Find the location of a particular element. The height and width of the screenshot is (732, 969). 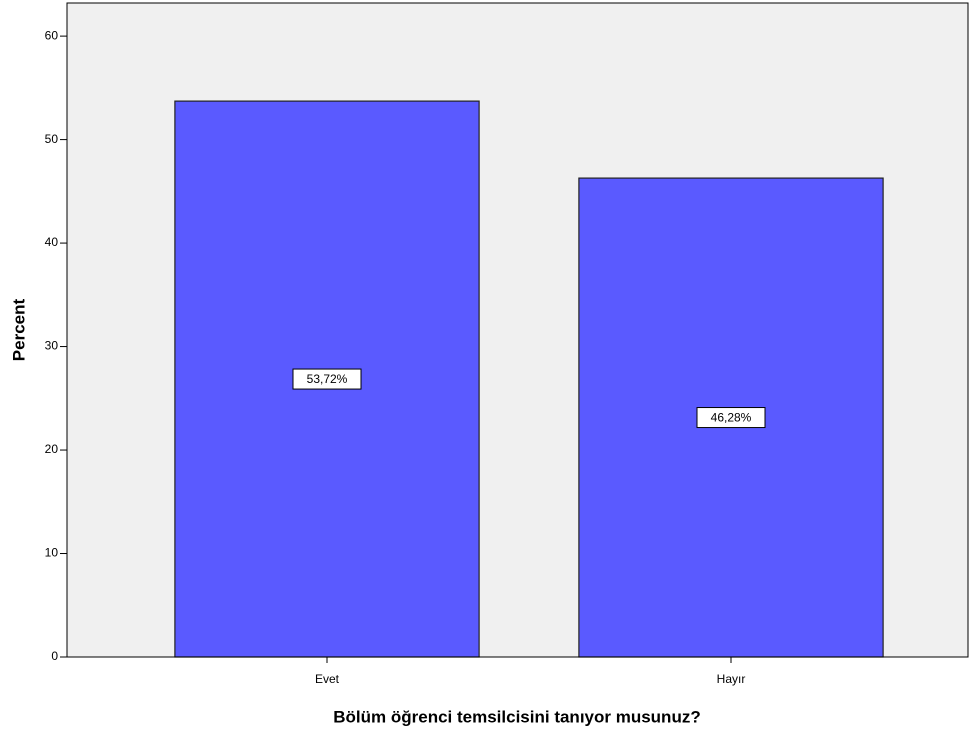

y-tick-label: 10 is located at coordinates (52, 553).